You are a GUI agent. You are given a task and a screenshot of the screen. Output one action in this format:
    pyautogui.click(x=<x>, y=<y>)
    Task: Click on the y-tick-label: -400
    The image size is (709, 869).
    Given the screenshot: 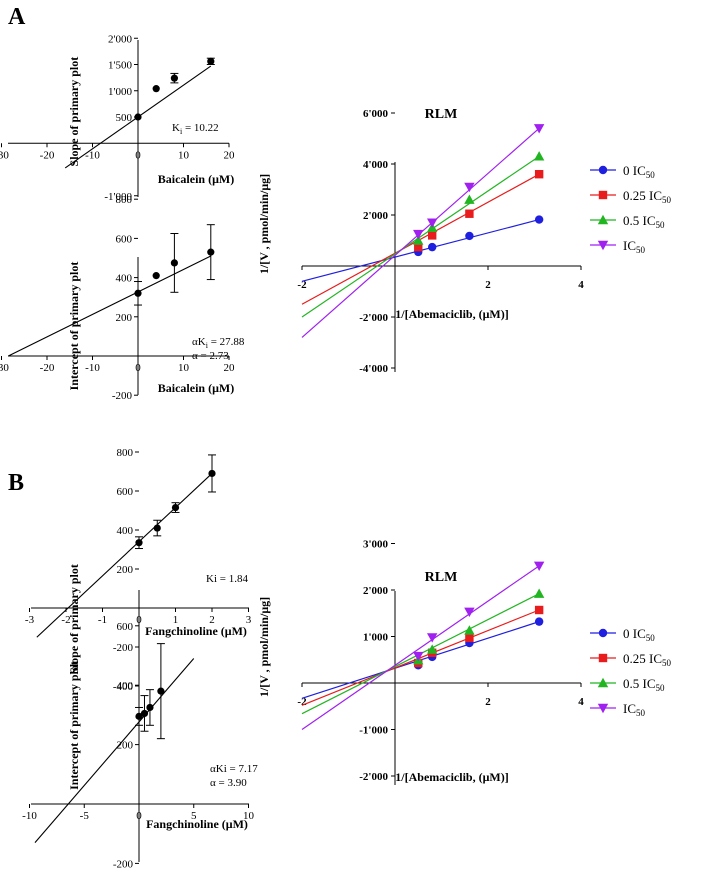 What is the action you would take?
    pyautogui.click(x=123, y=687)
    